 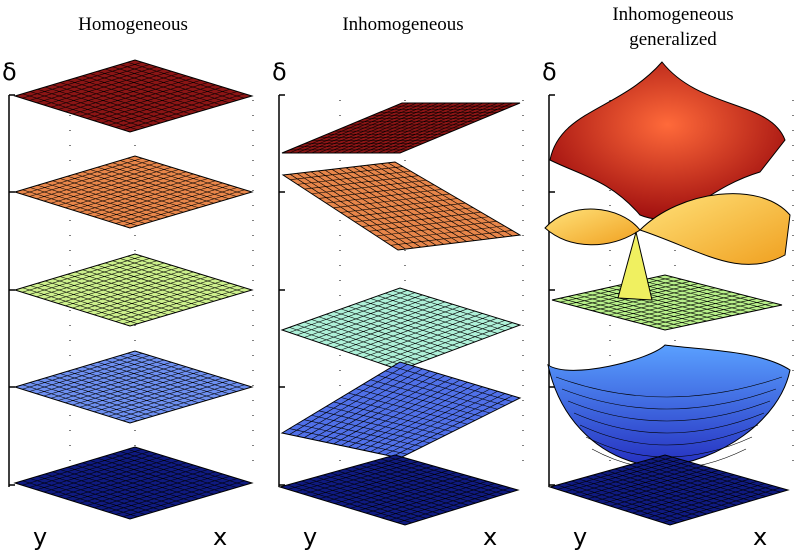 I want to click on panel-title: Homogeneous, so click(x=133, y=24).